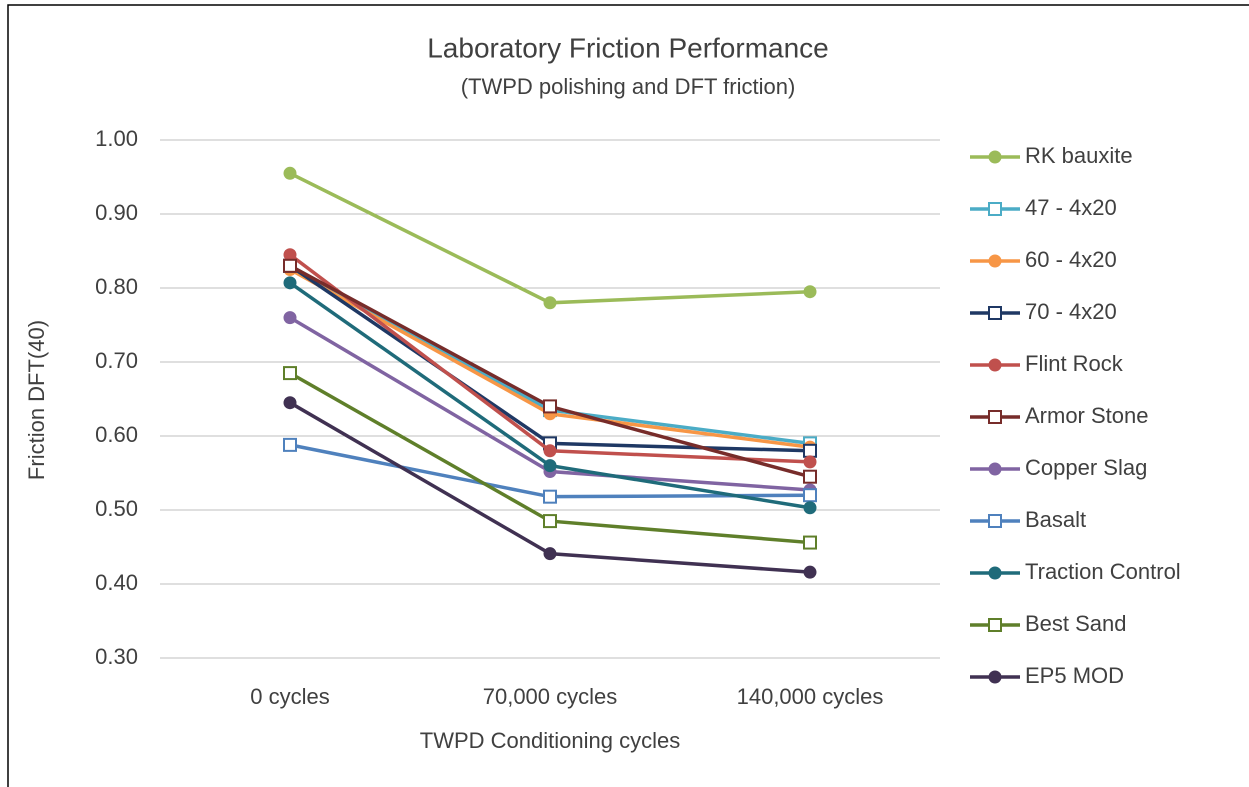  I want to click on legend-label: RK bauxite, so click(1079, 155).